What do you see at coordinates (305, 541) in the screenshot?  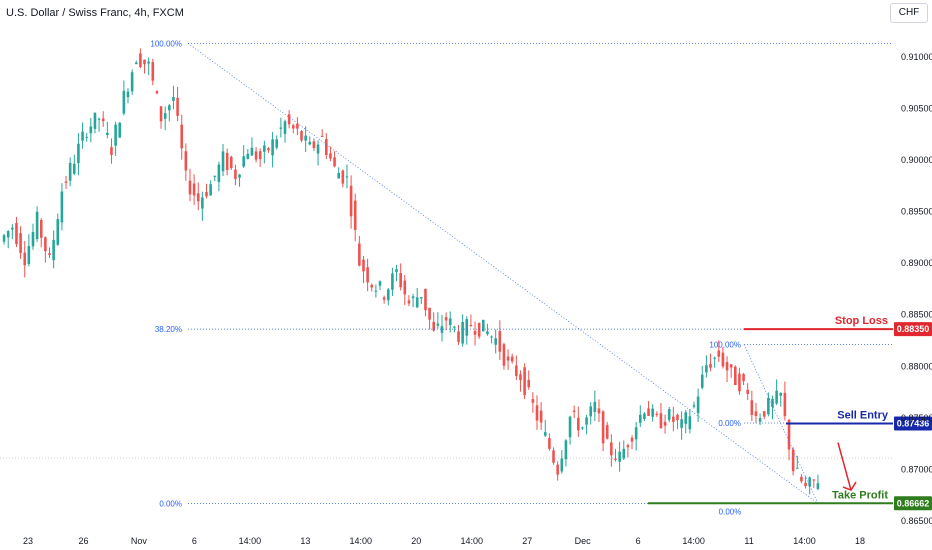 I see `time-tick-label: 13` at bounding box center [305, 541].